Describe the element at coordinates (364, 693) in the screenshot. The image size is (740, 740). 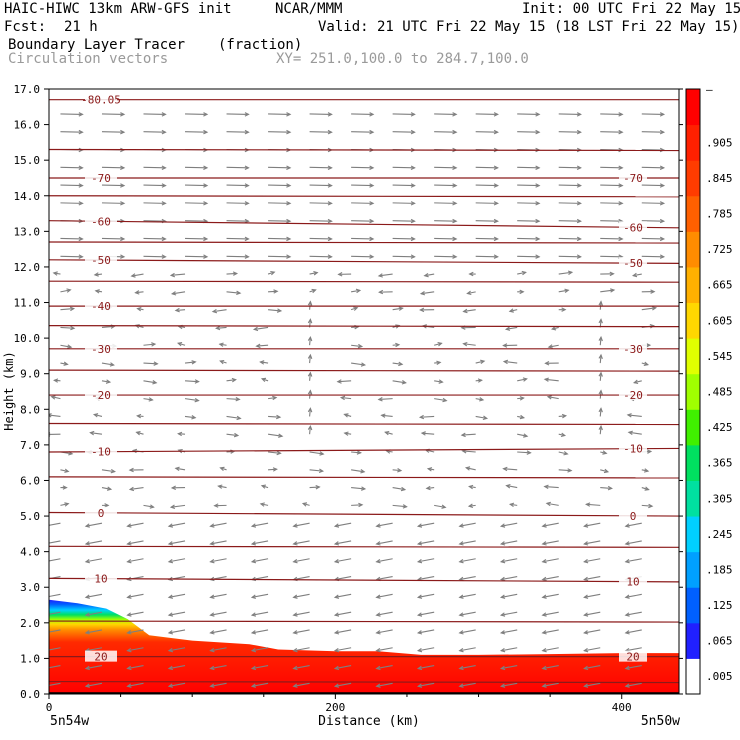
I see `terrain-strip` at that location.